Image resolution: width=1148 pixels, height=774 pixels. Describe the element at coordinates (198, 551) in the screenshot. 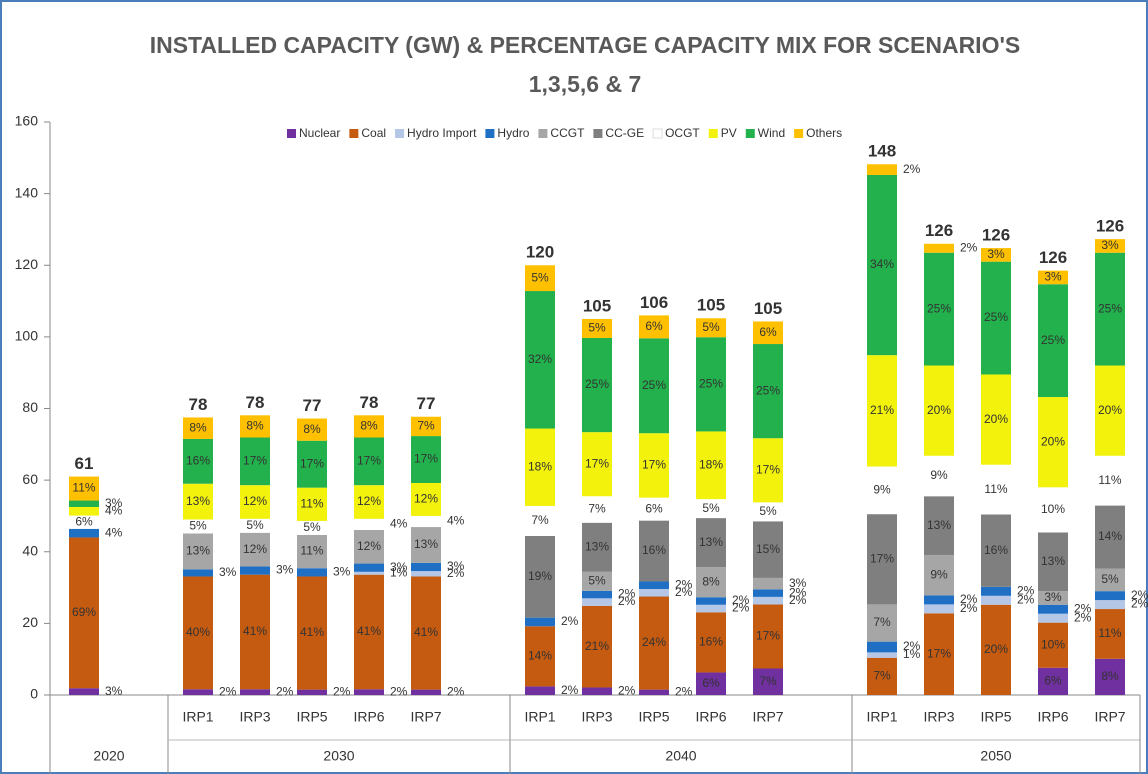

I see `percent-label: 13%` at that location.